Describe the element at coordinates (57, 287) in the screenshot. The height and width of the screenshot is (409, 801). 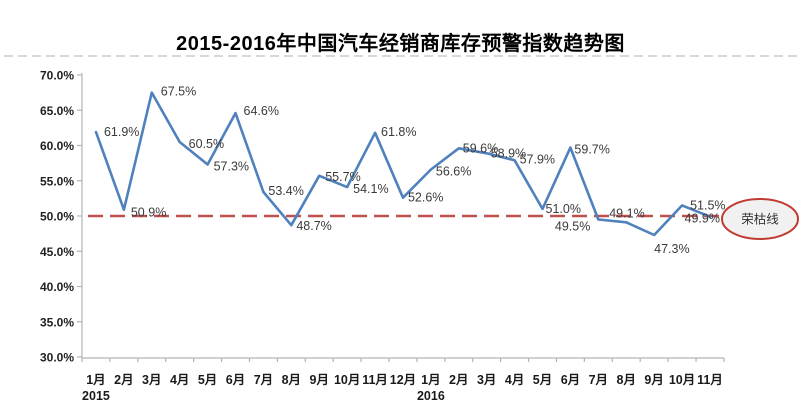
I see `svg-text: 40.0%` at that location.